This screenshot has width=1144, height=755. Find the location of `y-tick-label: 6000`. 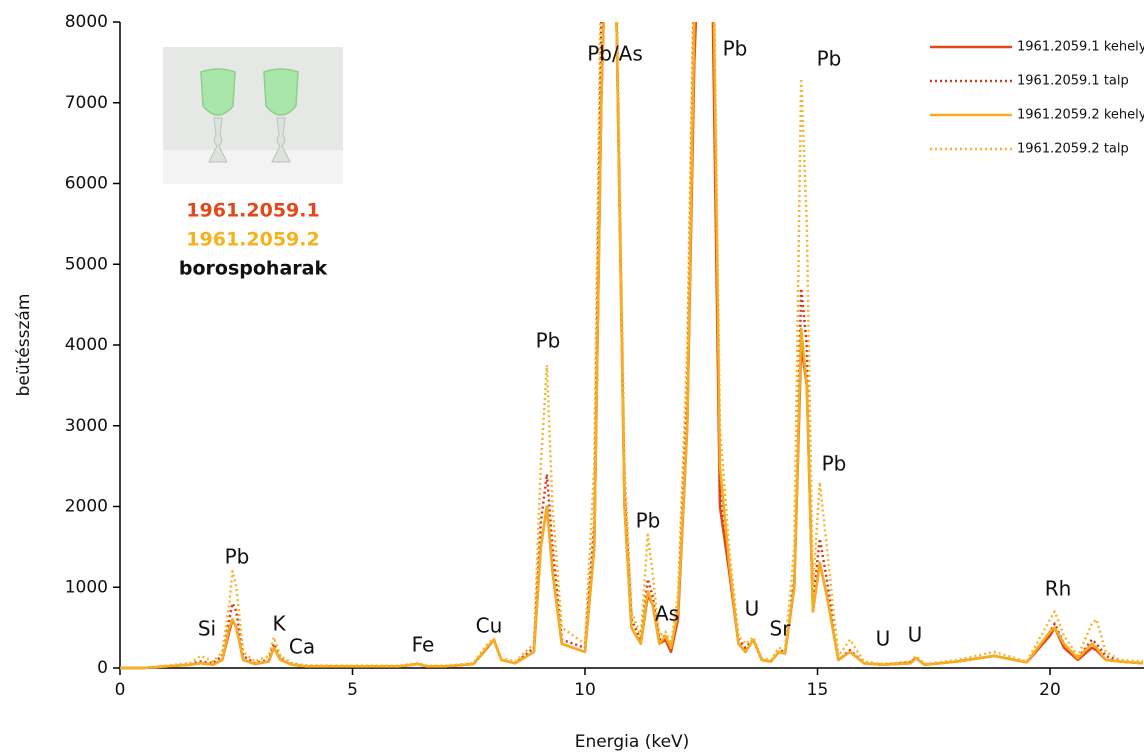

y-tick-label: 6000 is located at coordinates (86, 184).